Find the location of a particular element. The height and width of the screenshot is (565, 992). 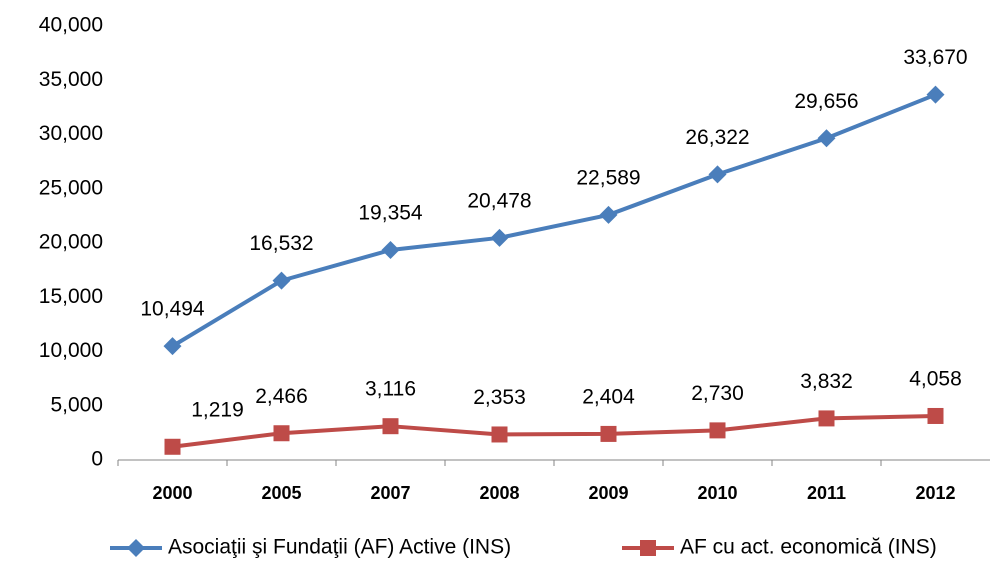

x-tick-label: 2009 is located at coordinates (608, 493).